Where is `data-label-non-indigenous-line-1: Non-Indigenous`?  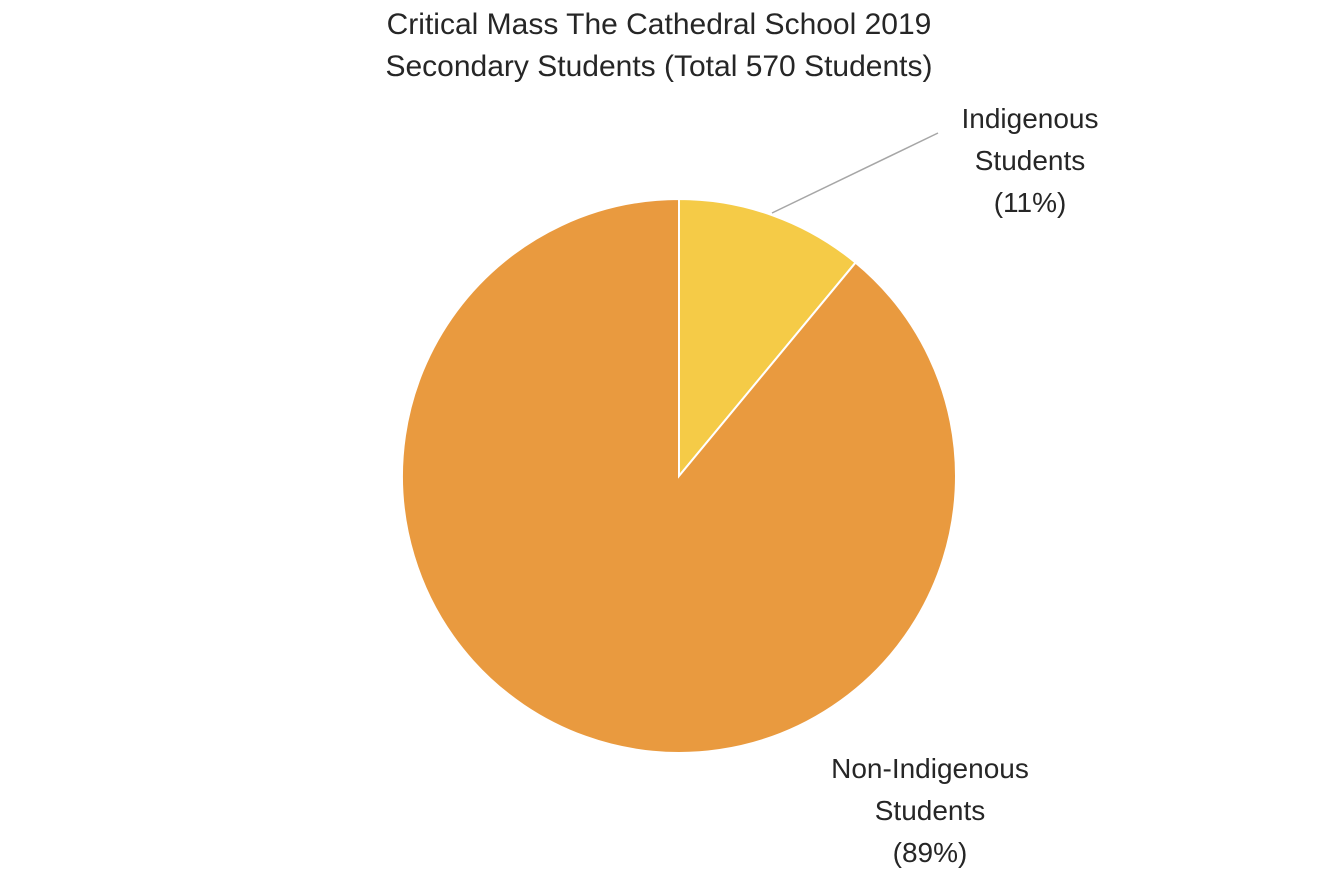
data-label-non-indigenous-line-1: Non-Indigenous is located at coordinates (930, 768).